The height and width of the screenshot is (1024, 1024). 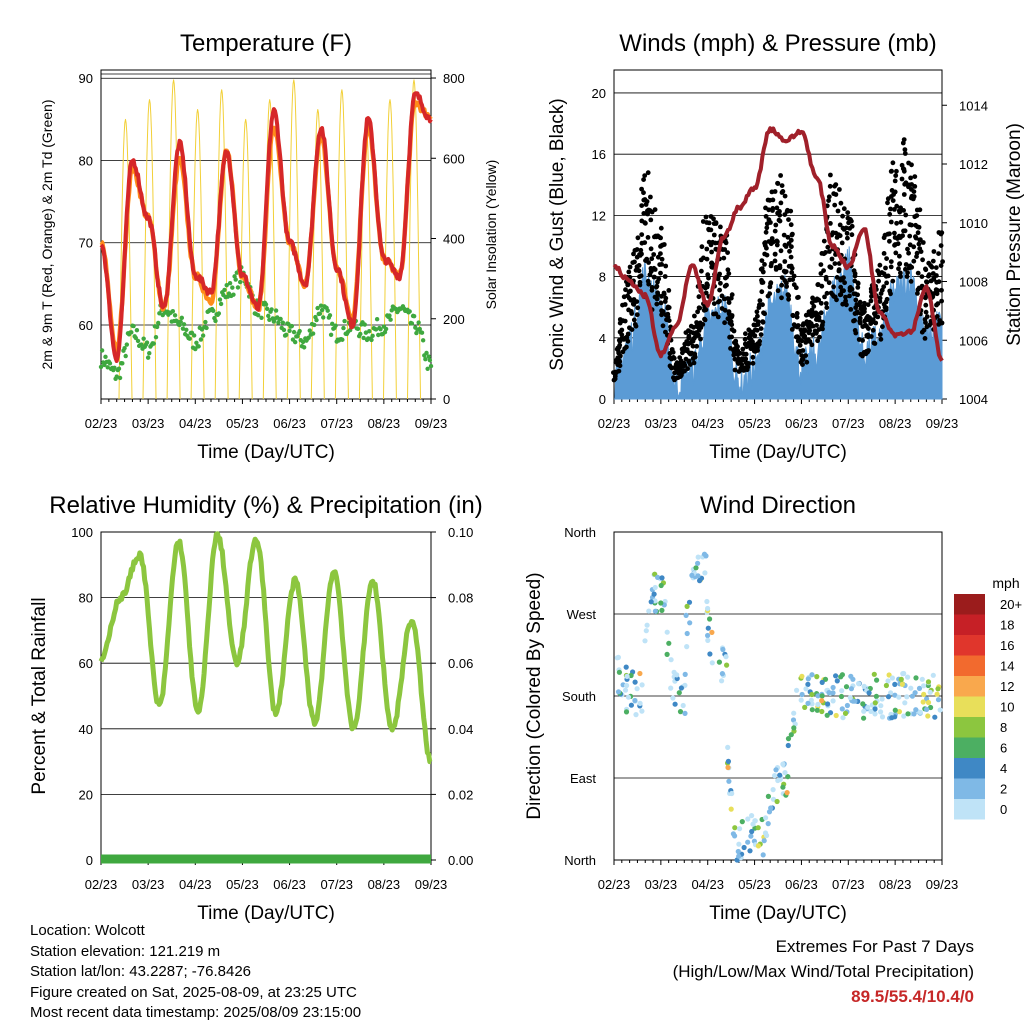 What do you see at coordinates (707, 423) in the screenshot?
I see `x-tick-label: 04/23` at bounding box center [707, 423].